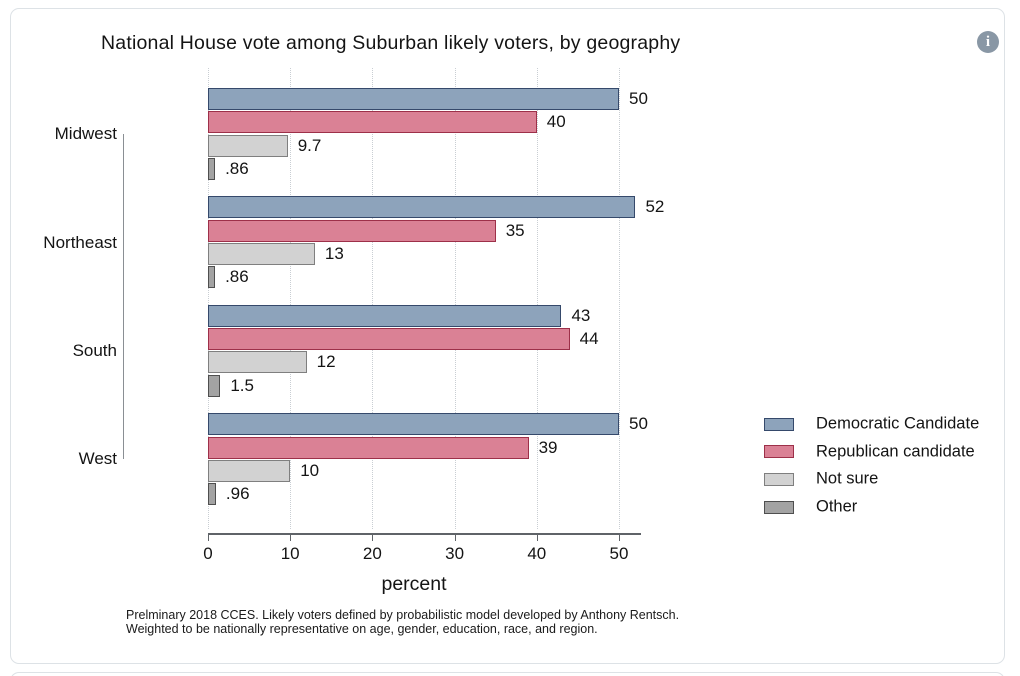 Image resolution: width=1020 pixels, height=676 pixels. I want to click on bar-value-label: 9.7, so click(309, 145).